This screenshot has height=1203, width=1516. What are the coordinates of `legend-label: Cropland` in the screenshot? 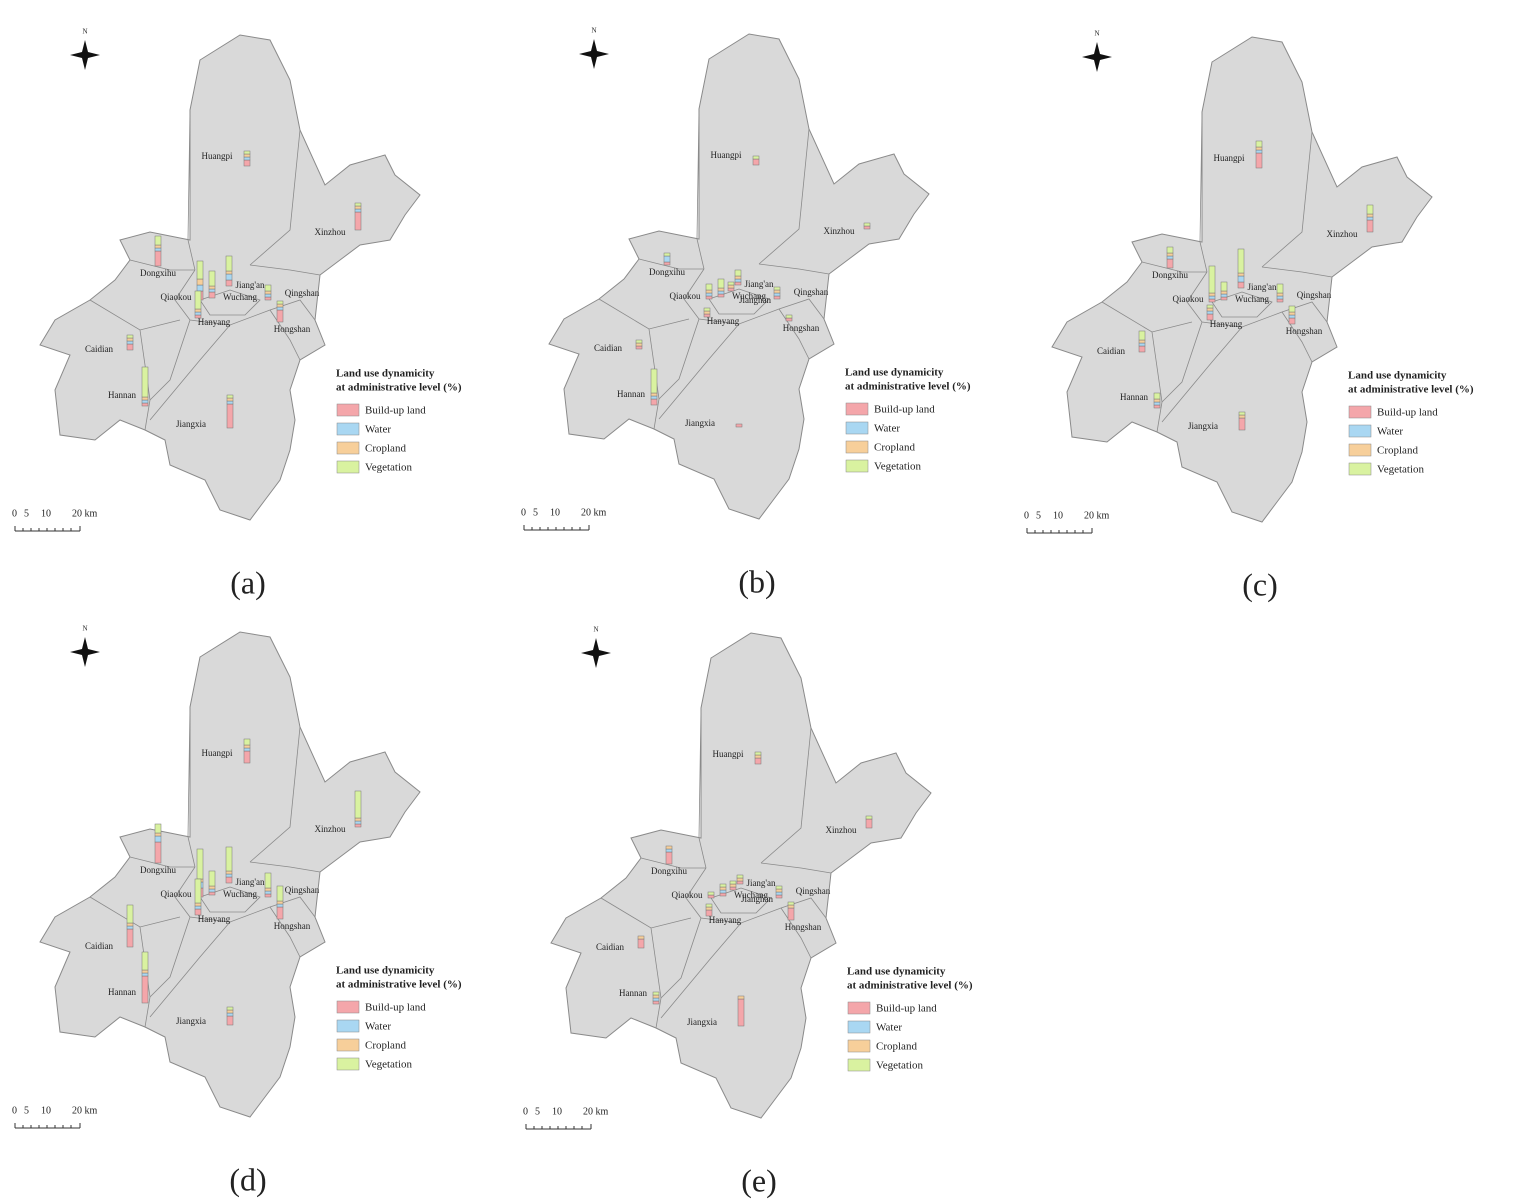 It's located at (896, 1047).